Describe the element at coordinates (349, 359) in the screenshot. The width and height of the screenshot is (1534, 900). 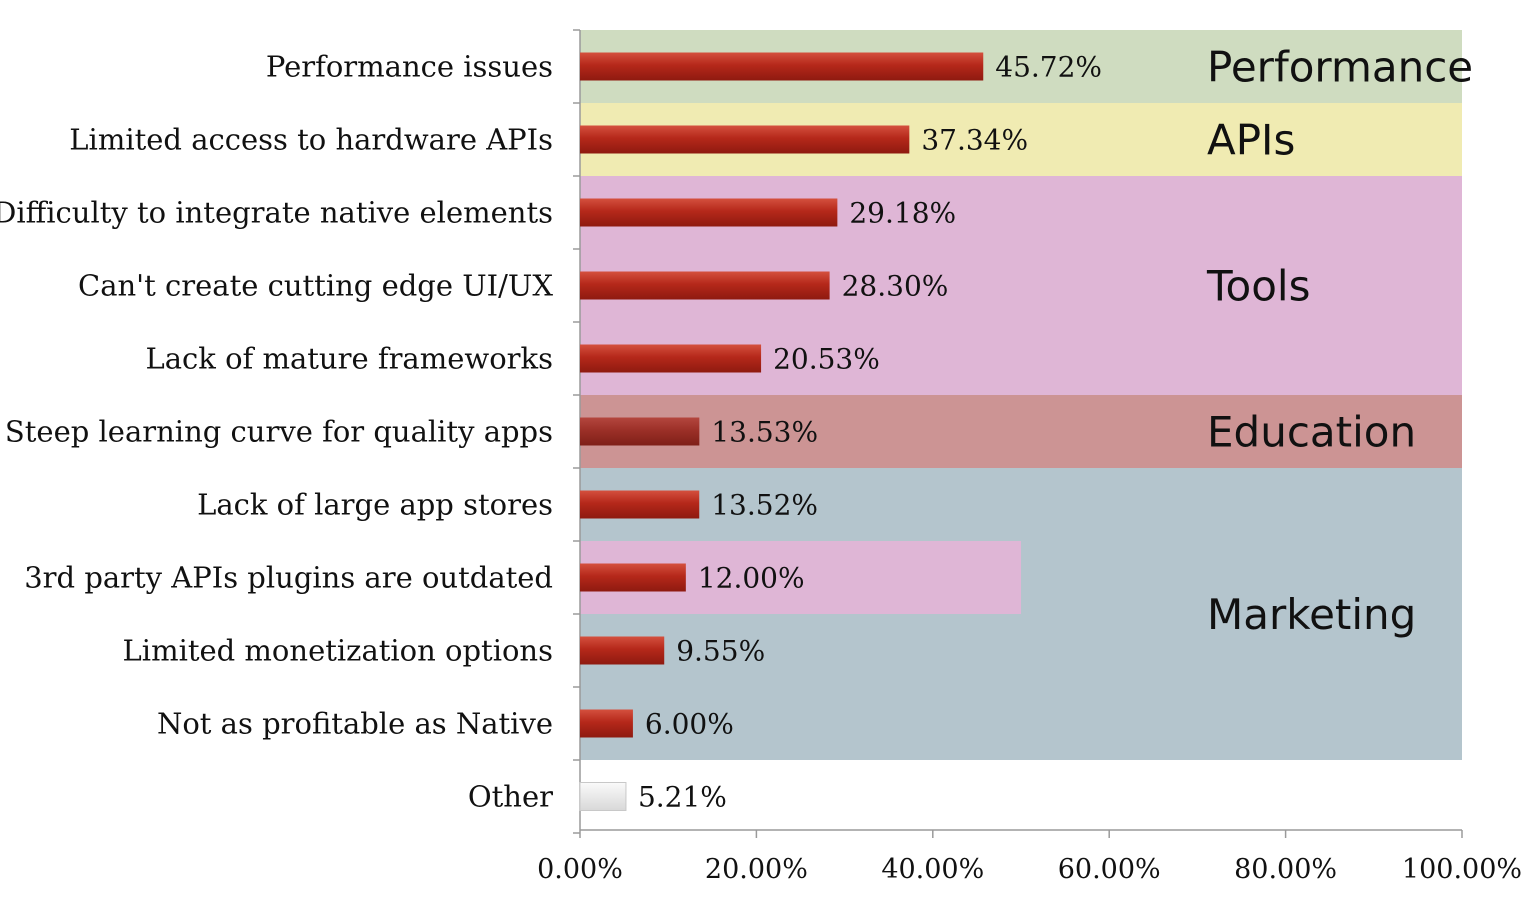
I see `category-label: Lack of mature frameworks` at that location.